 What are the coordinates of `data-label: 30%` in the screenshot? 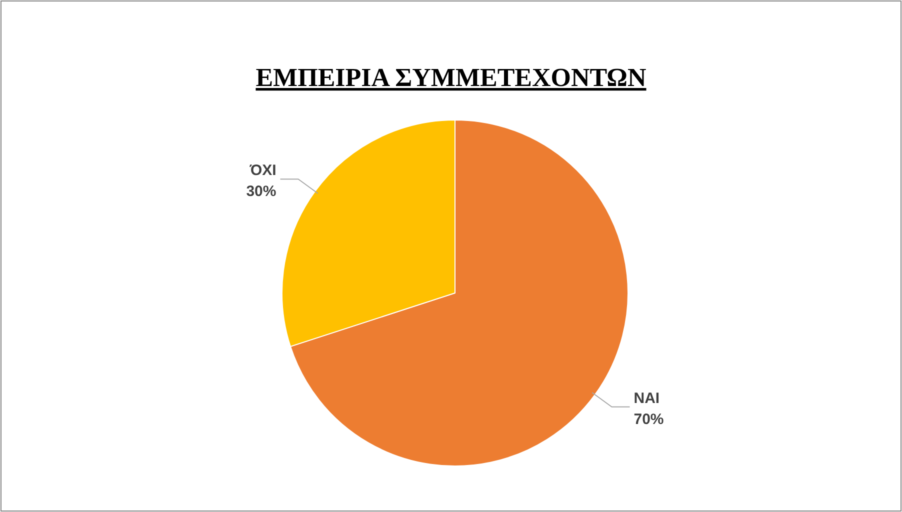 It's located at (261, 191).